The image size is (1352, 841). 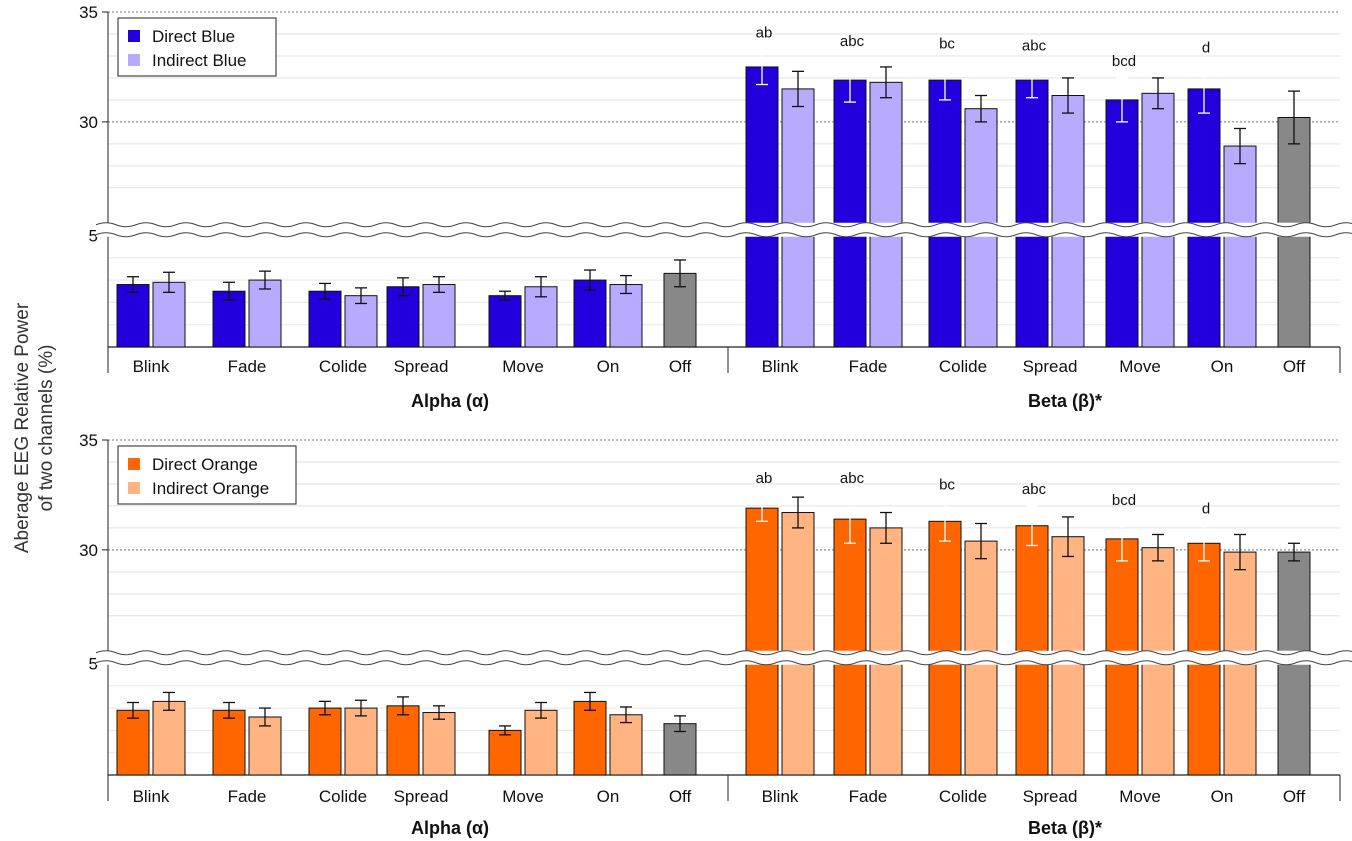 What do you see at coordinates (210, 488) in the screenshot?
I see `legend-label-indirect: Indirect Orange` at bounding box center [210, 488].